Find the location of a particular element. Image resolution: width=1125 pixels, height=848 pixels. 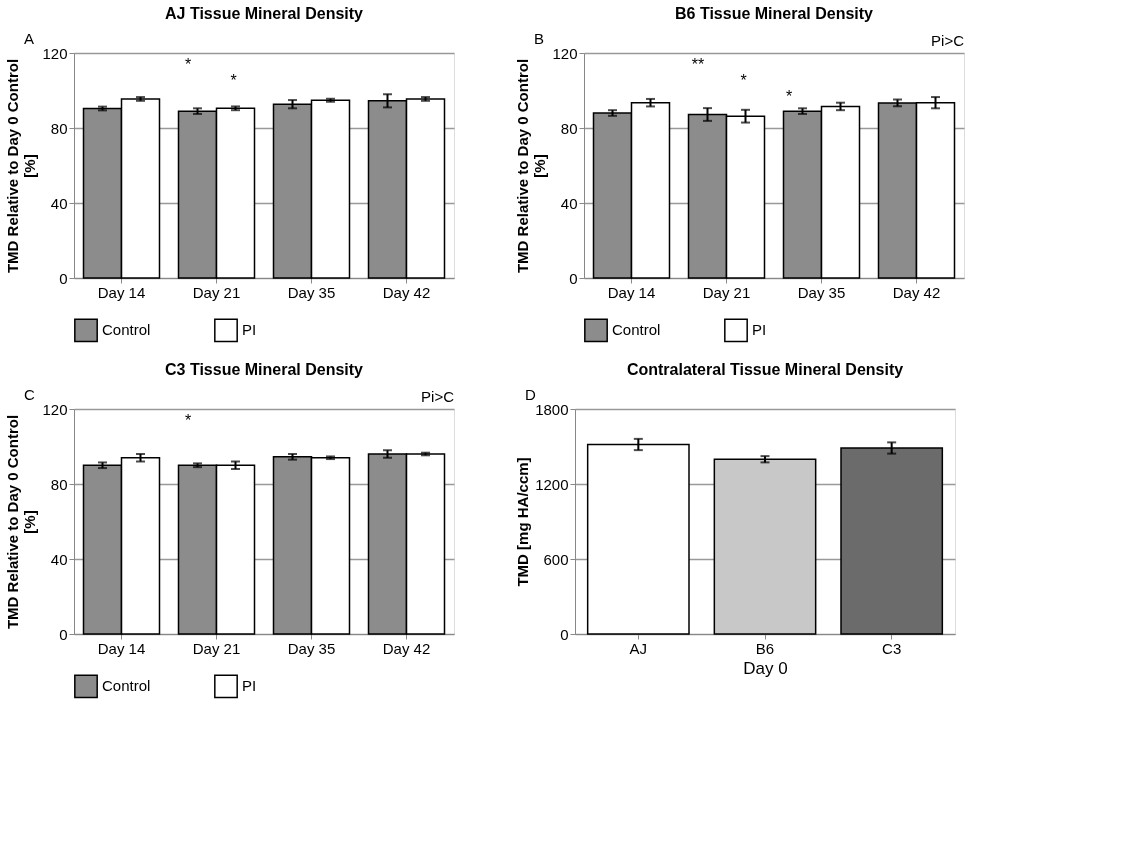

chart-title: AJ Tissue Mineral Density is located at coordinates (264, 13).